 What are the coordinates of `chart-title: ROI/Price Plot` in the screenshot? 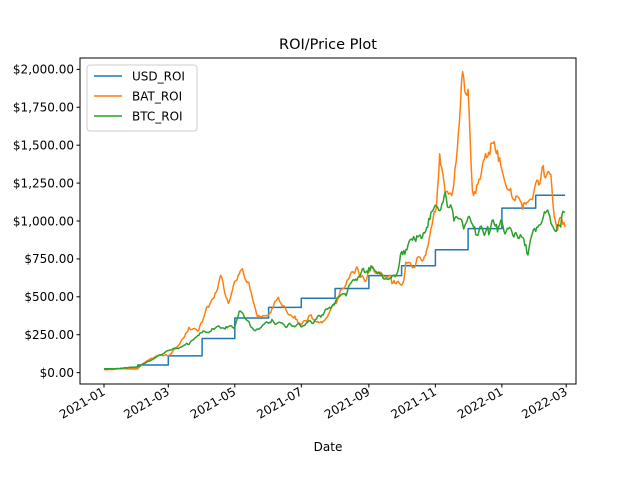 It's located at (328, 45).